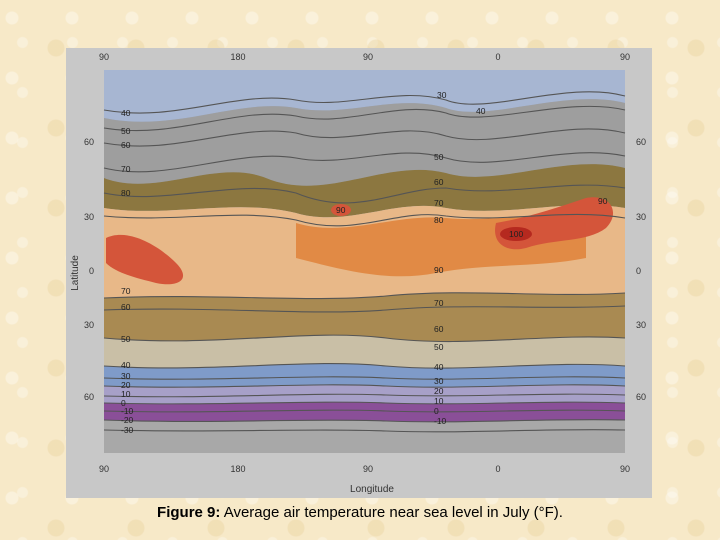  Describe the element at coordinates (189, 512) in the screenshot. I see `caption-label: Figure 9:` at that location.